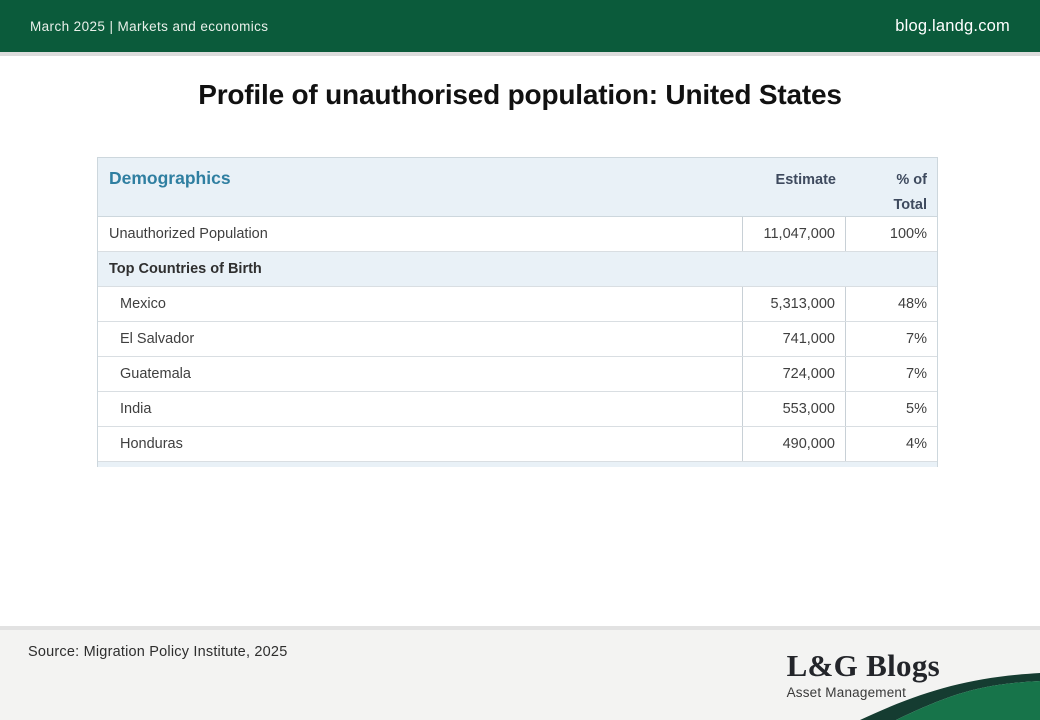 The width and height of the screenshot is (1040, 720). What do you see at coordinates (950, 696) in the screenshot?
I see `green-swoosh-graphic` at bounding box center [950, 696].